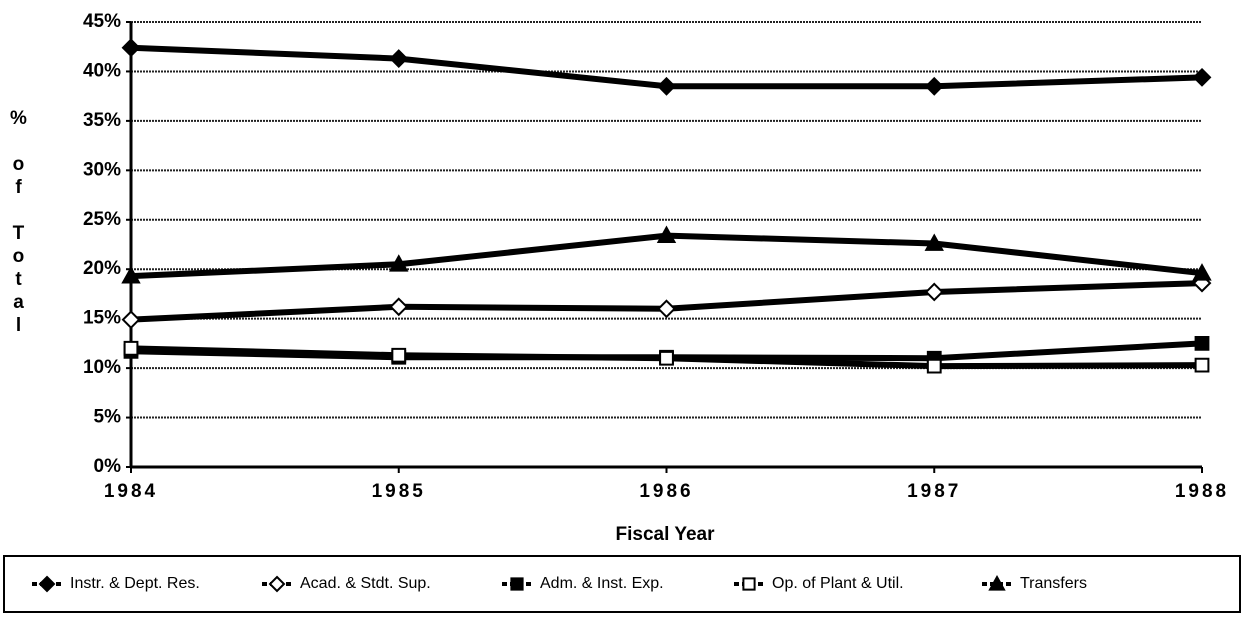 The width and height of the screenshot is (1244, 621). What do you see at coordinates (131, 491) in the screenshot?
I see `x-tick-label: 1984` at bounding box center [131, 491].